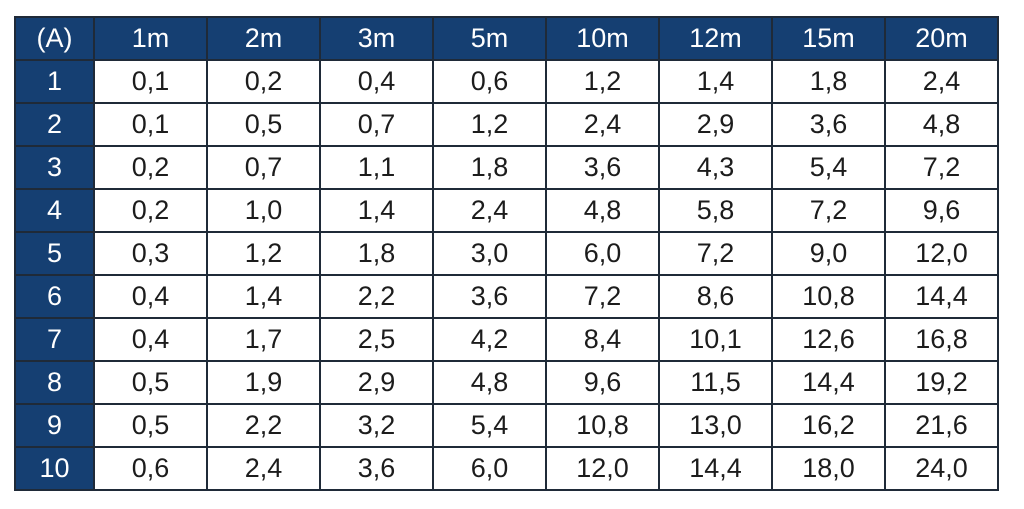  Describe the element at coordinates (828, 253) in the screenshot. I see `table-cell: 9,0` at that location.